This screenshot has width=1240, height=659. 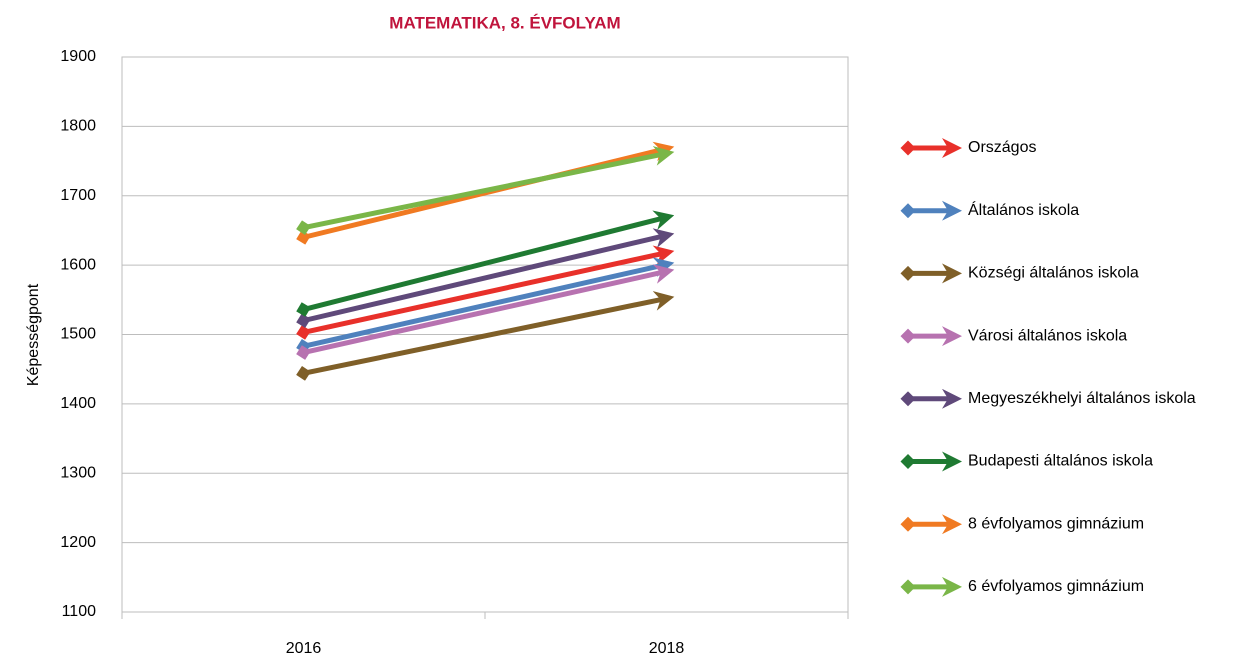 I want to click on y-tick-label: 1900, so click(x=78, y=56).